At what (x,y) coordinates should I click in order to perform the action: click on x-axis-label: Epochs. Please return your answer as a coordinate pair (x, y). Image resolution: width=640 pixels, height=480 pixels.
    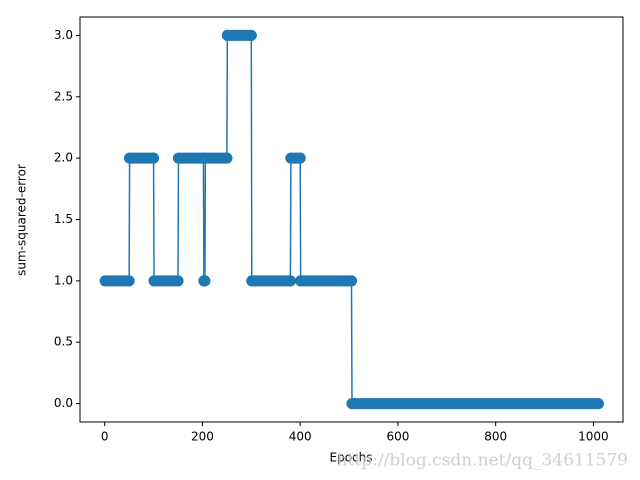
    Looking at the image, I should click on (351, 458).